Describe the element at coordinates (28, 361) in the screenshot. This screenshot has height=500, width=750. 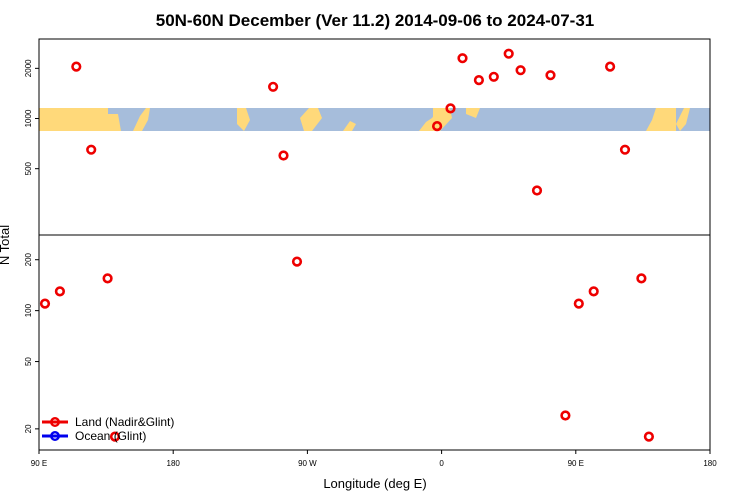
I see `lower-y-tick-label-1: 50` at that location.